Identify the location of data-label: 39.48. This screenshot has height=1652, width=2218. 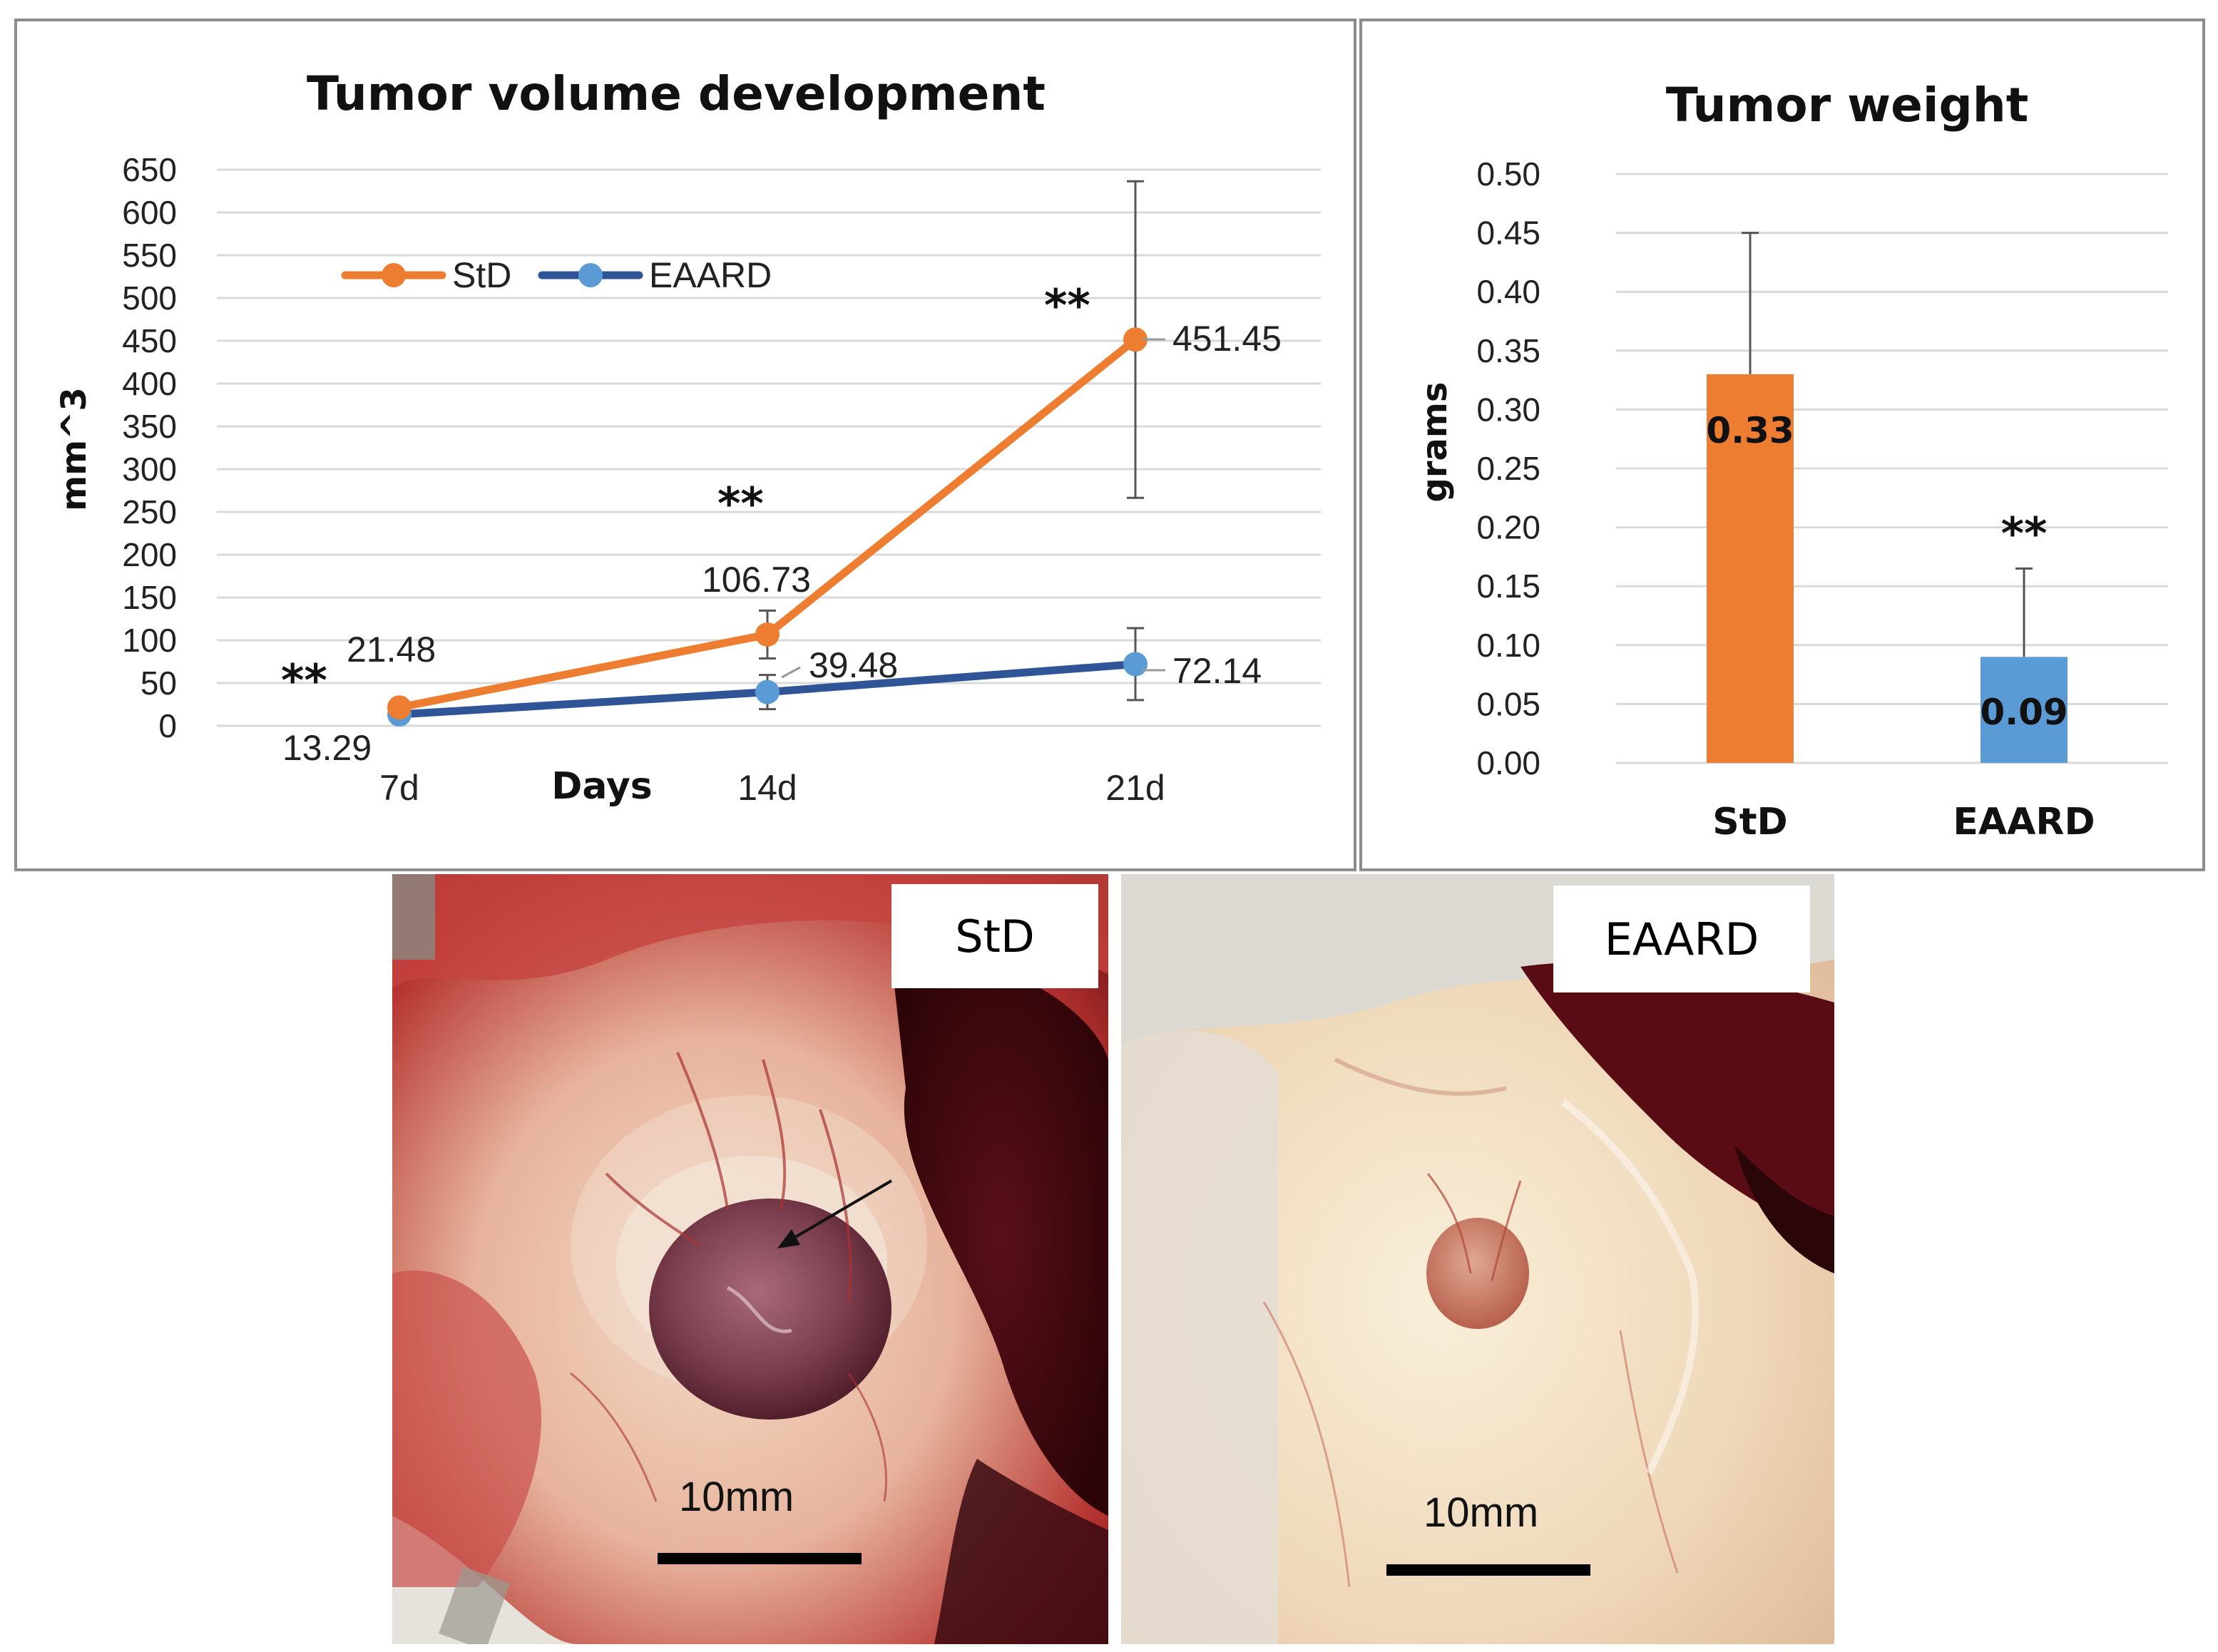
(853, 665).